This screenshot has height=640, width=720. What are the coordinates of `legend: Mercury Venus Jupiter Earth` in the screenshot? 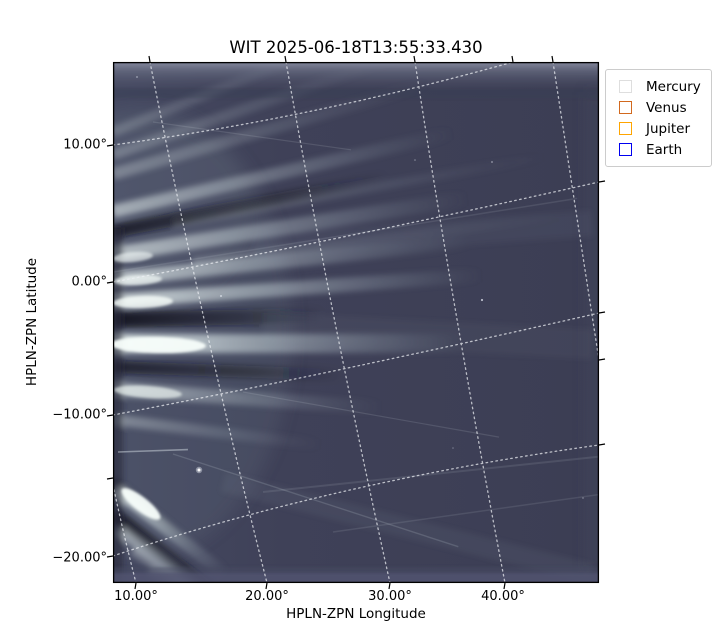 It's located at (658, 118).